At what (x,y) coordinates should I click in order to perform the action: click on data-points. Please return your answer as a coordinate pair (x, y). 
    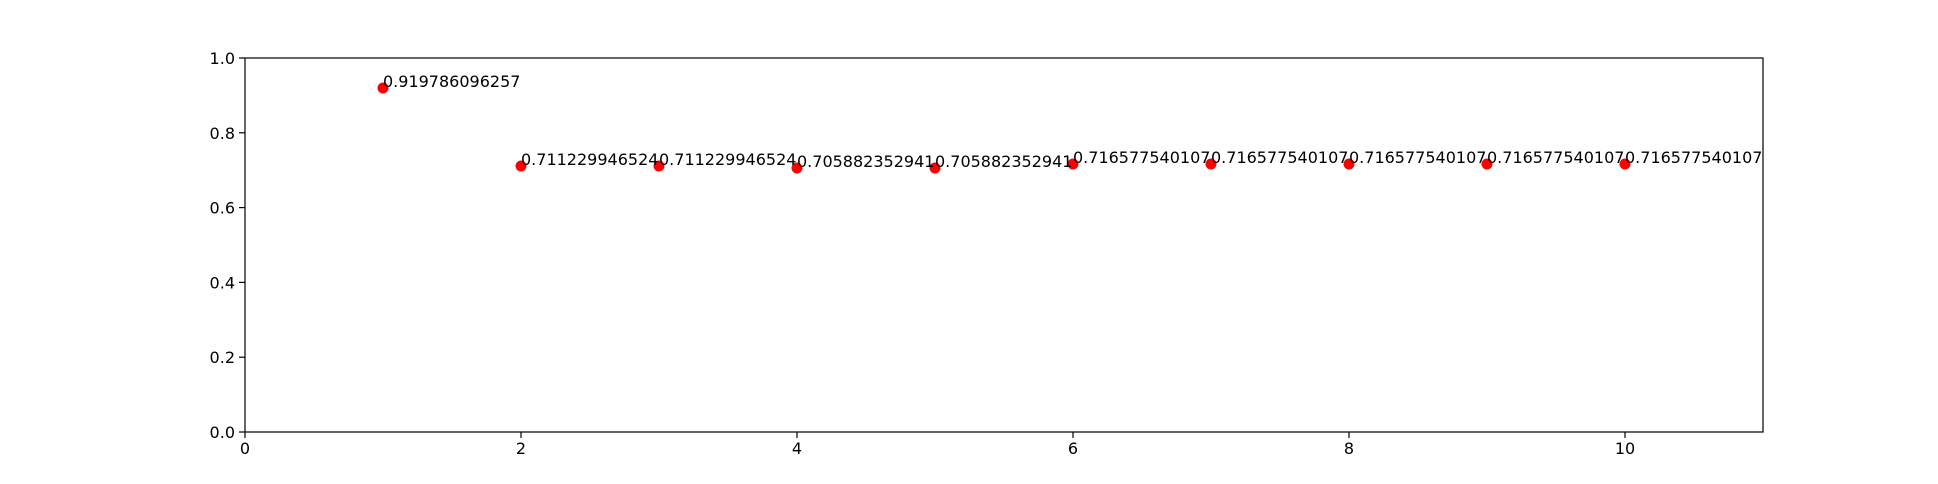
    Looking at the image, I should click on (1004, 128).